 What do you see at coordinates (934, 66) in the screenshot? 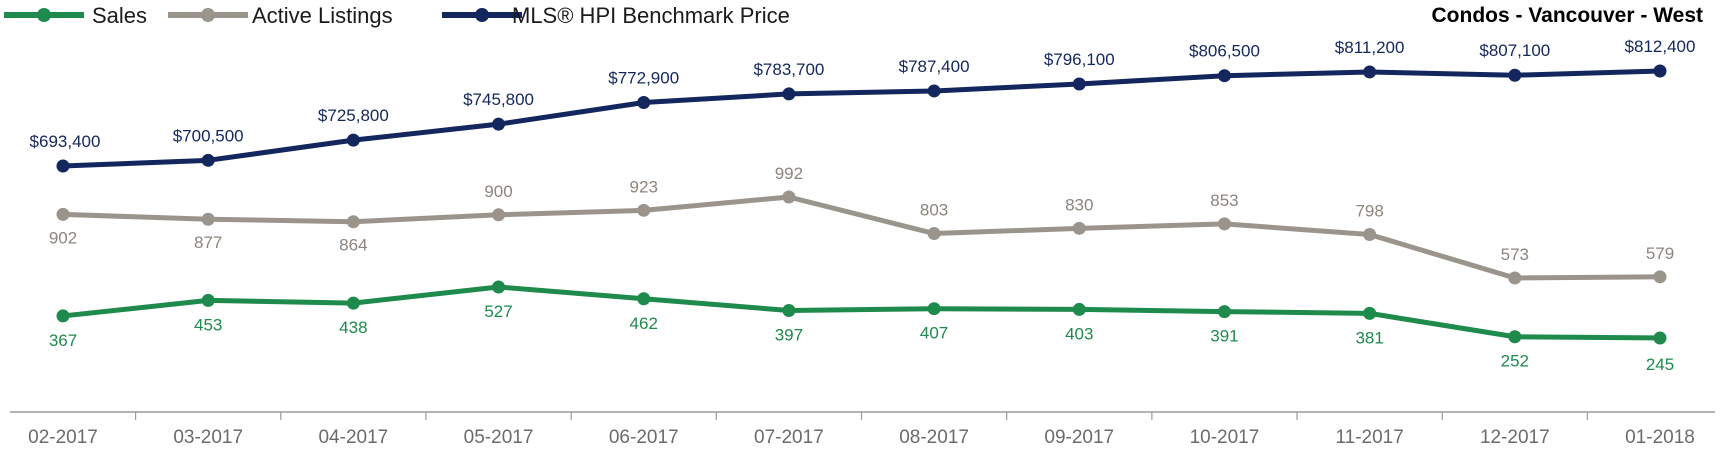
I see `data-label-benchmark-price: $787,400` at bounding box center [934, 66].